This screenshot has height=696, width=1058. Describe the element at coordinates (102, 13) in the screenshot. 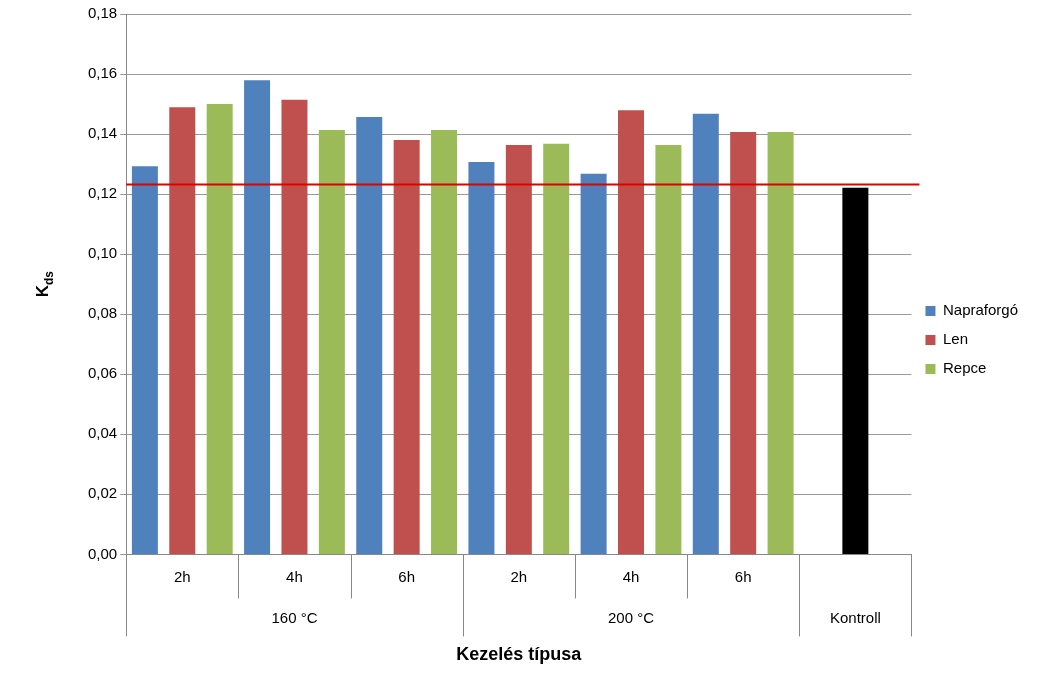

I see `y-tick-label: 0,18` at that location.